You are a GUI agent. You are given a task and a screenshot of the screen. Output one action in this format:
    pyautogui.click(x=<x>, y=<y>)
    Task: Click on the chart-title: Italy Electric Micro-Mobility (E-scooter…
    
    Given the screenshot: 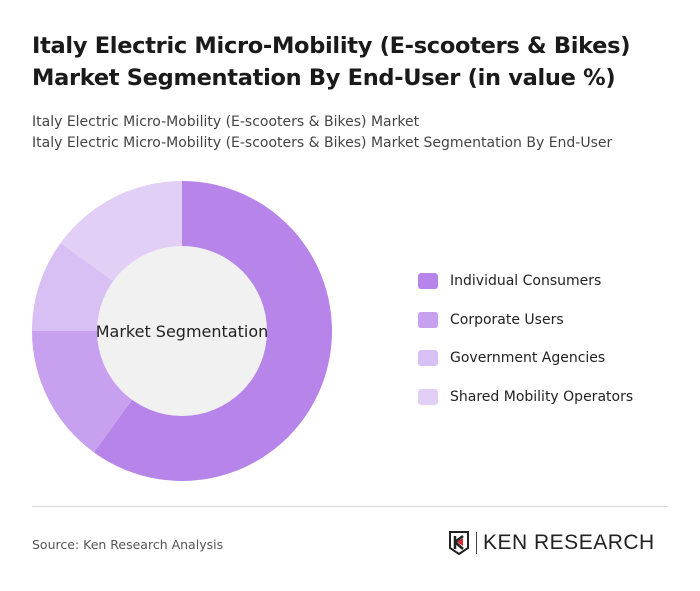 What is the action you would take?
    pyautogui.click(x=331, y=62)
    